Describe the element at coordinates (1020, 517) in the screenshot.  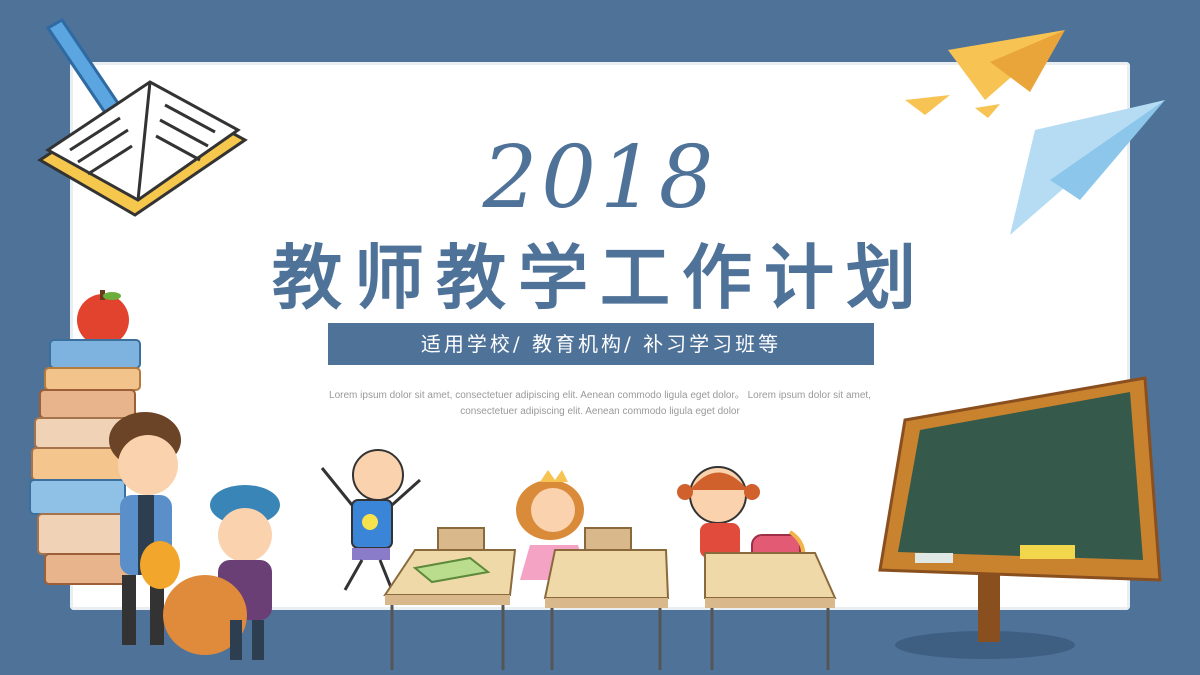
I see `chalkboard` at that location.